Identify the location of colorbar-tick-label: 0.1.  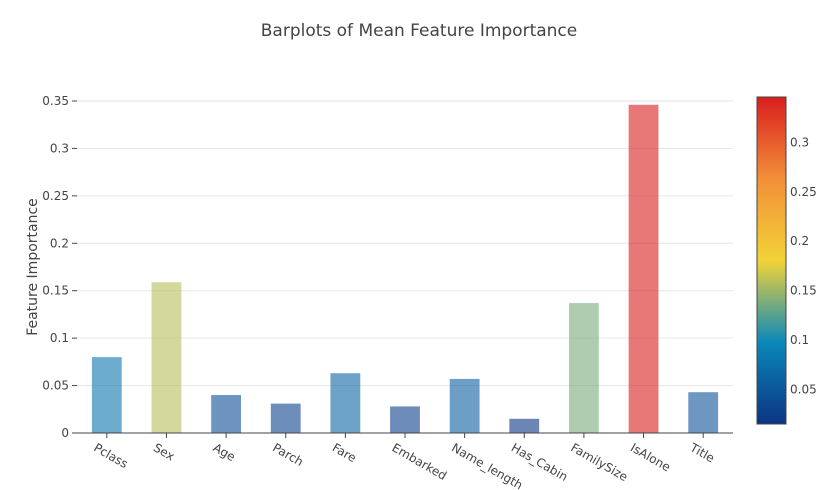
(799, 340).